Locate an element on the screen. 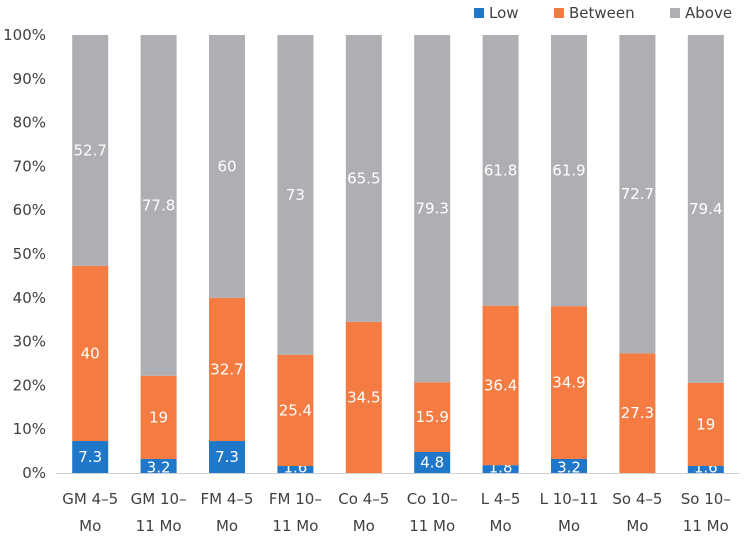 Image resolution: width=748 pixels, height=538 pixels. legend-label-low: Low is located at coordinates (504, 13).